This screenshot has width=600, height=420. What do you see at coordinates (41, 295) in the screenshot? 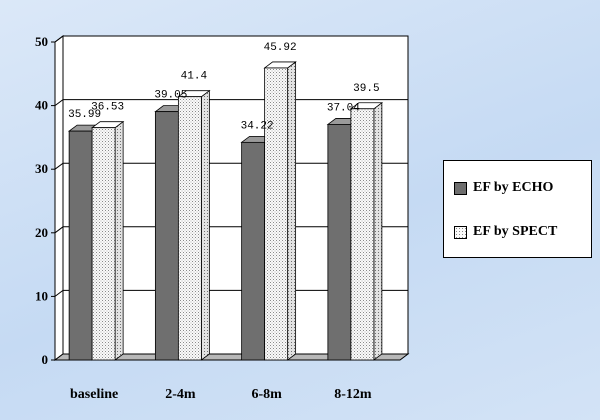
I see `y-tick-label: 10` at bounding box center [41, 295].